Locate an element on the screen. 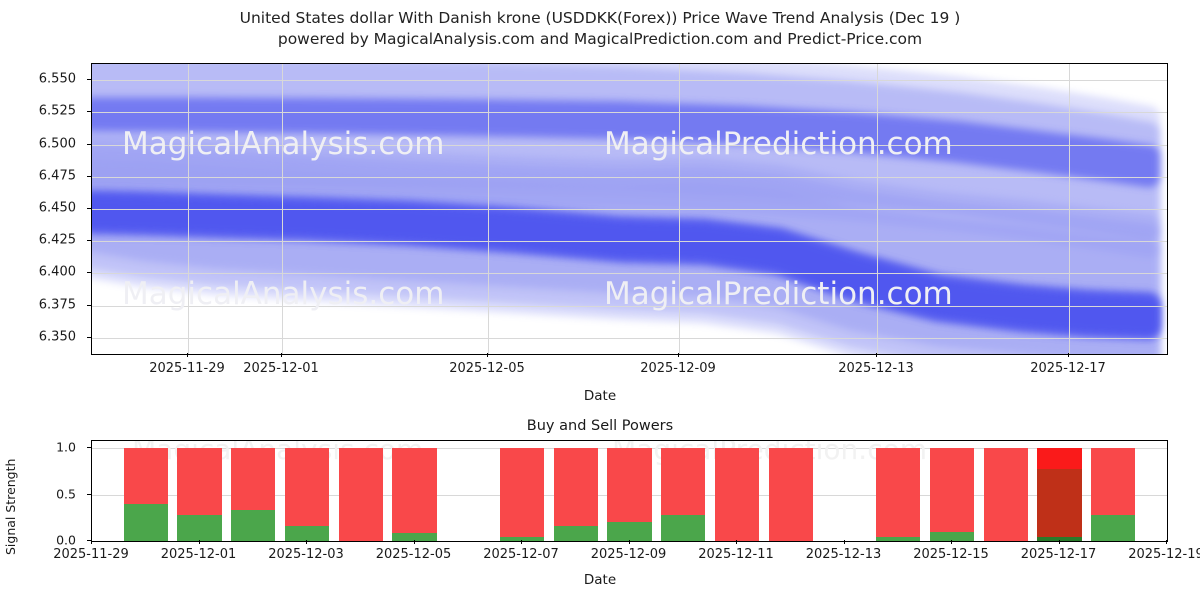 Image resolution: width=1200 pixels, height=600 pixels. y-tick-label: 6.525 is located at coordinates (57, 111).